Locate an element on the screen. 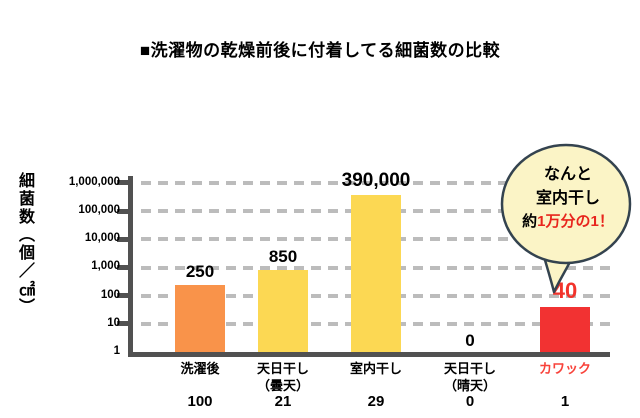 This screenshot has height=418, width=640. relative-value: 100 is located at coordinates (200, 401).